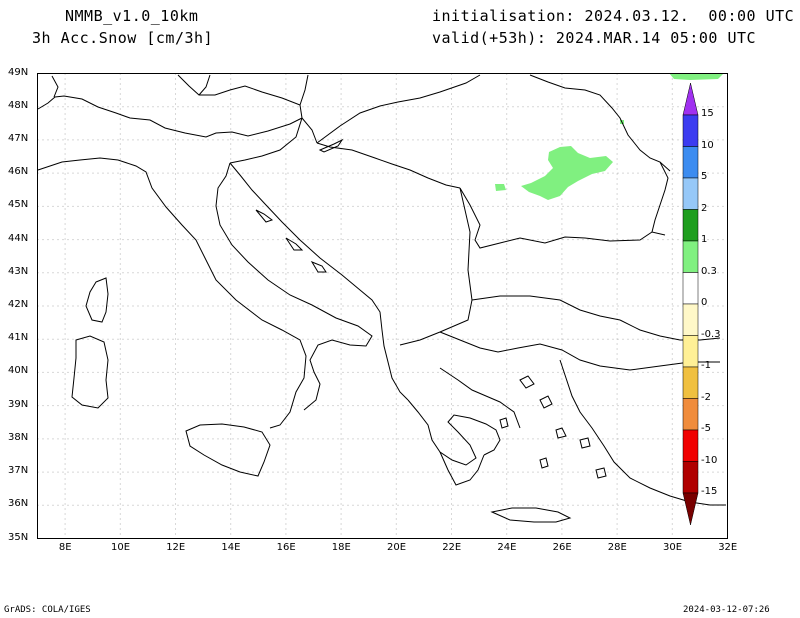 The width and height of the screenshot is (800, 618). Describe the element at coordinates (709, 271) in the screenshot. I see `legend-label: 0.3` at that location.